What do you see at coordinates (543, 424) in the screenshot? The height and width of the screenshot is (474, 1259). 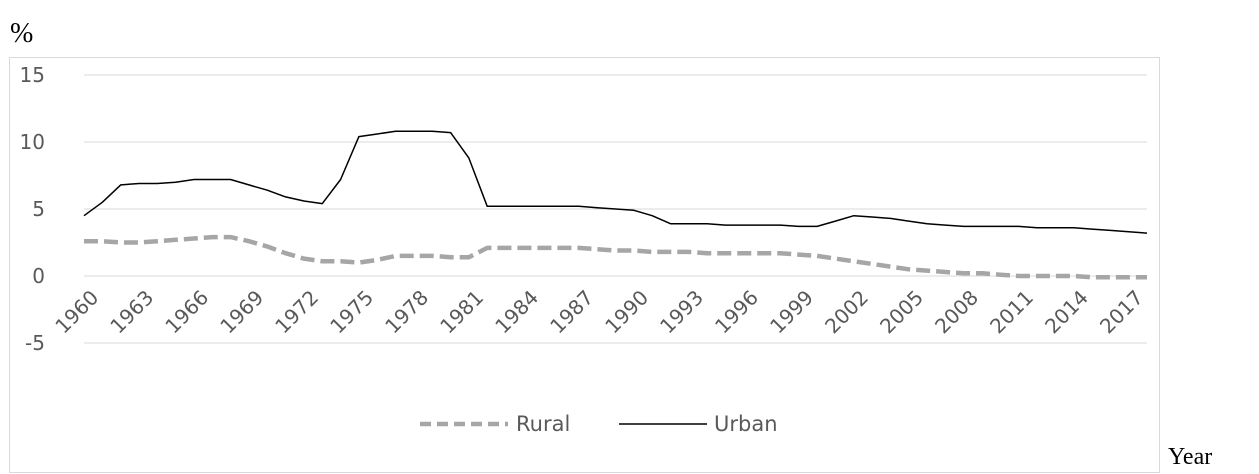 I see `legend-label-rural: Rural` at bounding box center [543, 424].